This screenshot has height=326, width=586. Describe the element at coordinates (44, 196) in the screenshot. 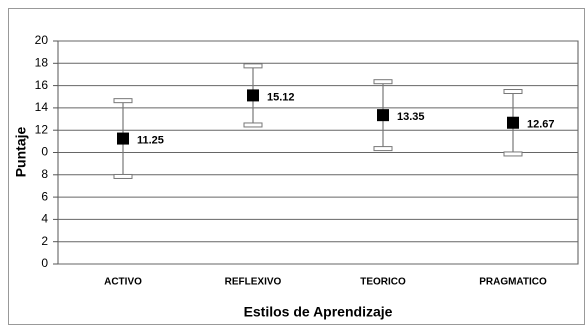

I see `y-tick-label: 6` at that location.